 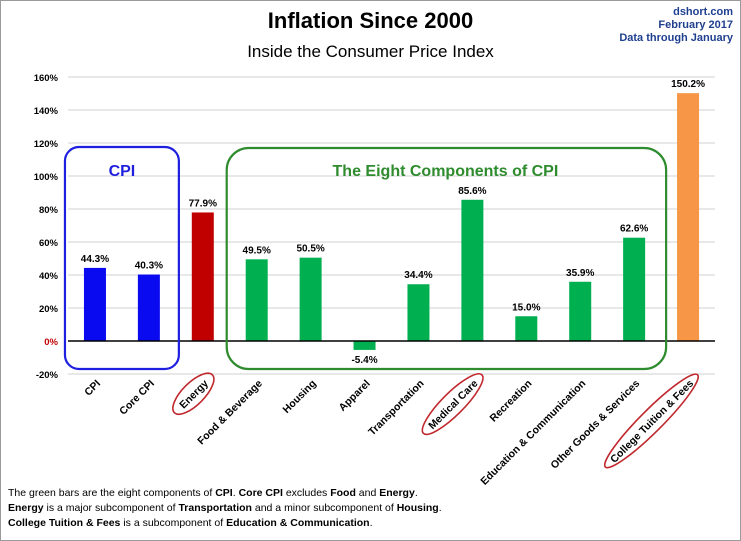 I want to click on value-label: 34.4%, so click(x=418, y=275).